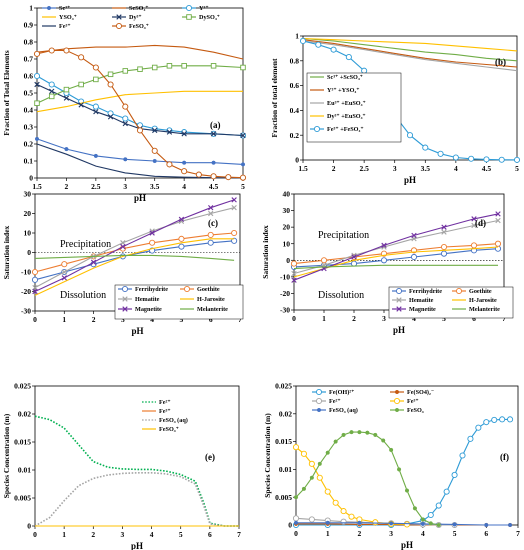 This screenshot has height=550, width=524. What do you see at coordinates (341, 295) in the screenshot?
I see `region-annotation: Dissolution` at bounding box center [341, 295].